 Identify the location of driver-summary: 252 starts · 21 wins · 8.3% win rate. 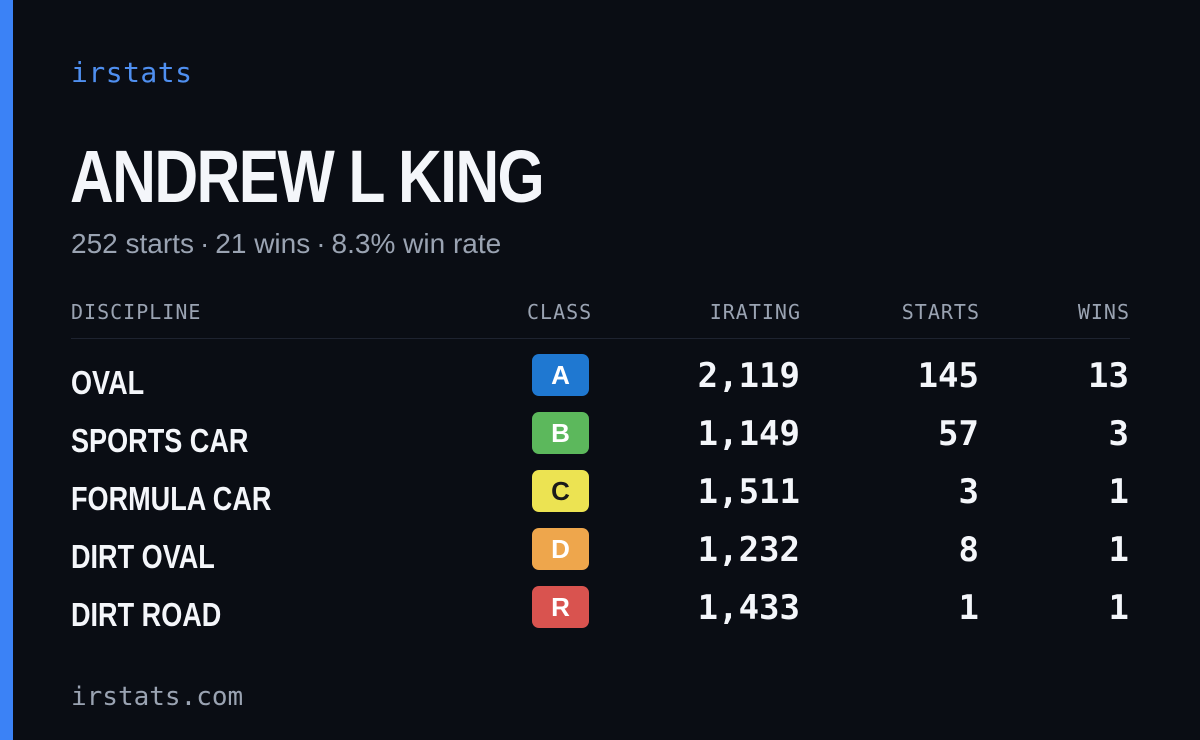
(286, 244).